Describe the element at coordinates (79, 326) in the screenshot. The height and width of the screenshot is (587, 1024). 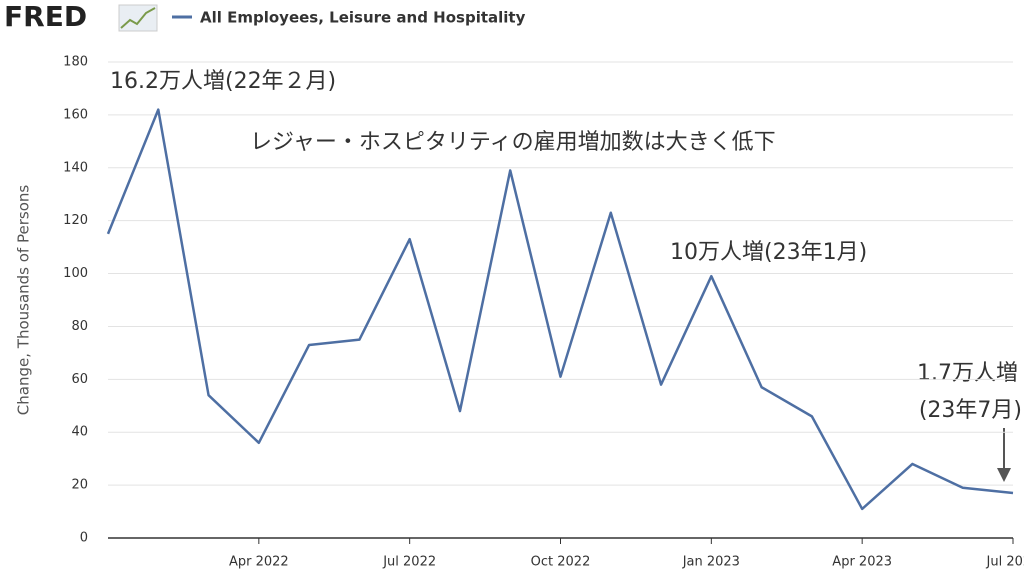
I see `y-tick-label: 80` at that location.